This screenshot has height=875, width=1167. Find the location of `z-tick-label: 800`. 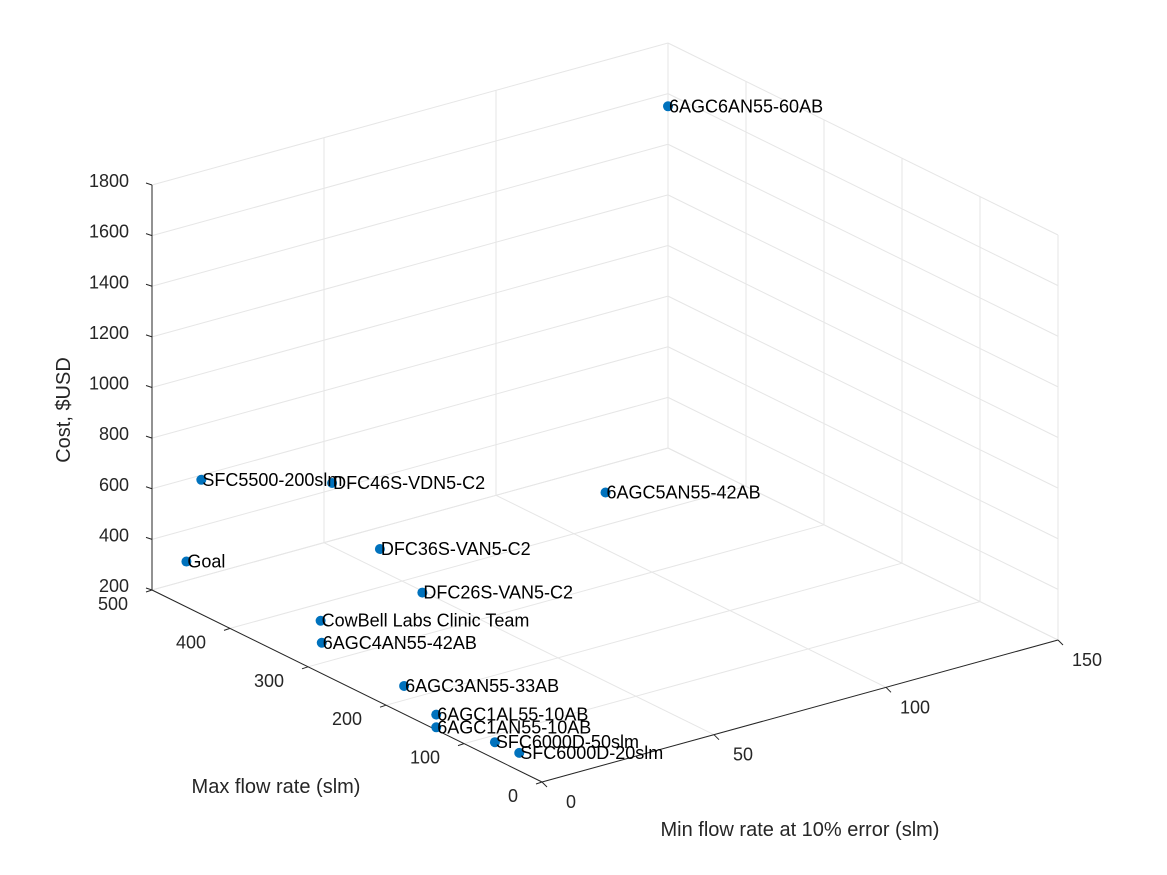

z-tick-label: 800 is located at coordinates (114, 434).